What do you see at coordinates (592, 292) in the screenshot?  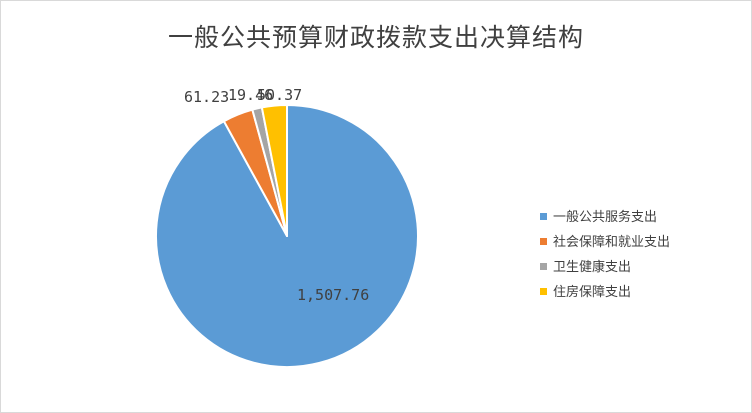 I see `legend-label: 住房保障支出` at bounding box center [592, 292].